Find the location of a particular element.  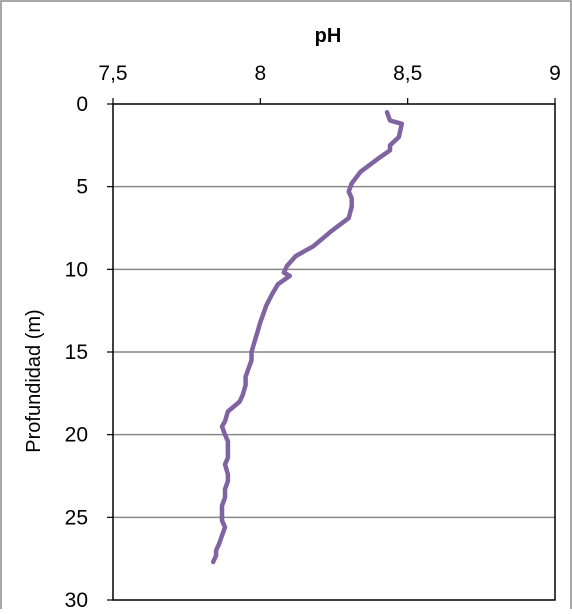

x-axis-title: pH is located at coordinates (328, 36).